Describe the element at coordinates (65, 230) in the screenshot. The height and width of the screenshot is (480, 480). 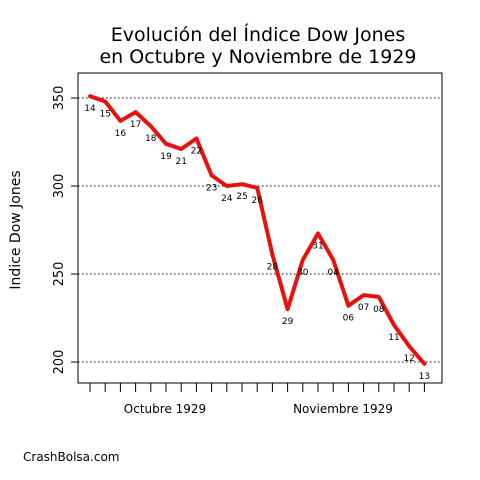
I see `y-axis: 200 250 300 350` at that location.